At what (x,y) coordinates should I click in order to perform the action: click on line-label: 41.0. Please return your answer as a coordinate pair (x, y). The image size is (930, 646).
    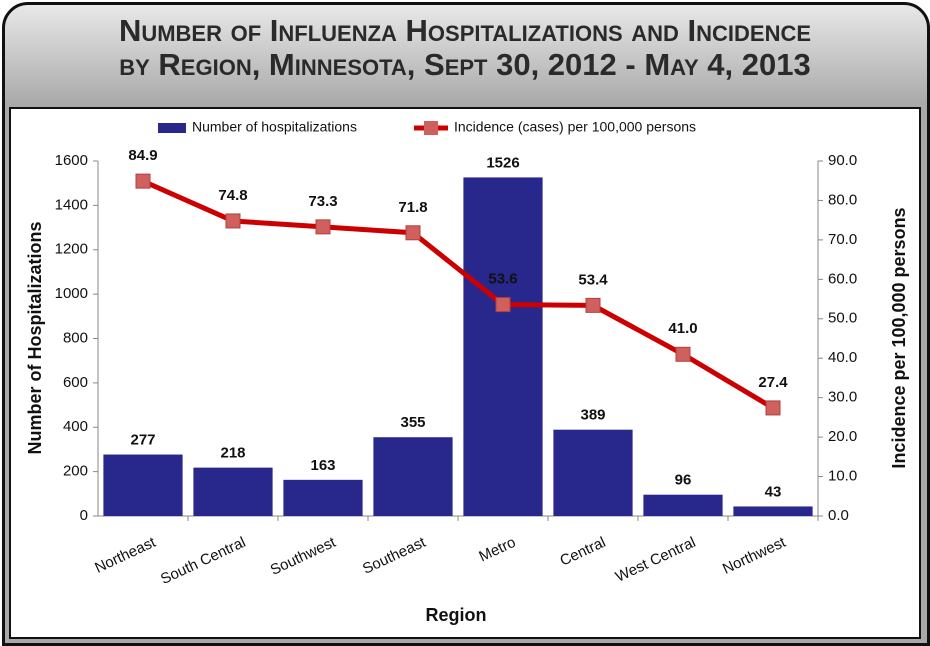
    Looking at the image, I should click on (682, 328).